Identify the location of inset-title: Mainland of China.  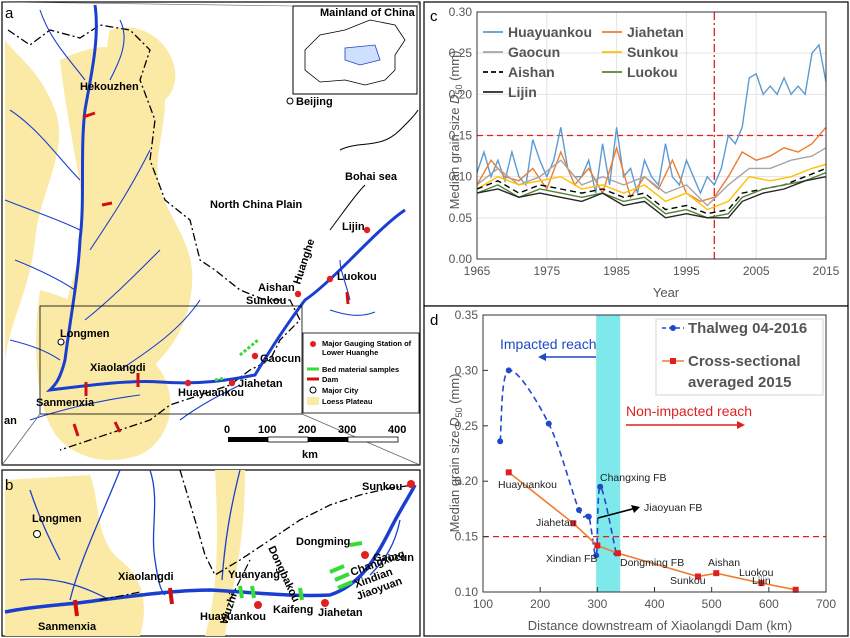
(368, 13).